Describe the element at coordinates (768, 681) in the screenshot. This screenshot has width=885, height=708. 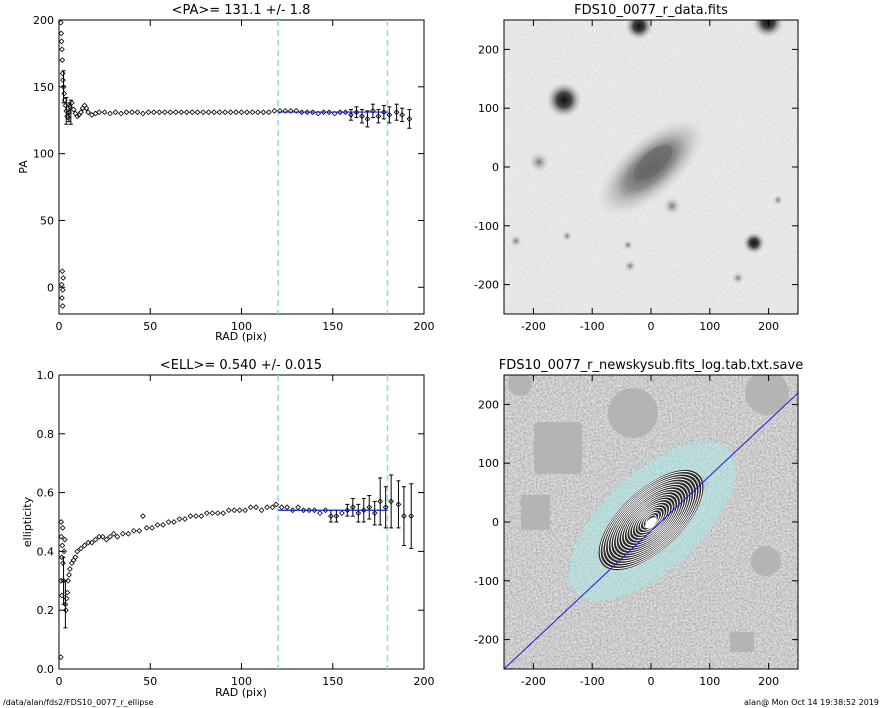
I see `x-tick-label: 200` at that location.